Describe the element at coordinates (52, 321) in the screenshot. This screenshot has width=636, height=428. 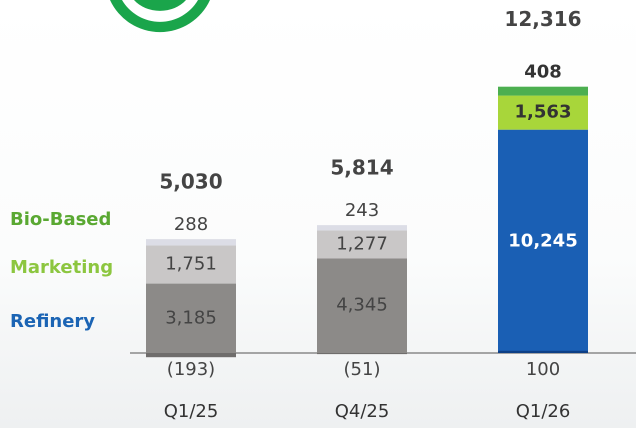
I see `legend-label: Refinery` at that location.